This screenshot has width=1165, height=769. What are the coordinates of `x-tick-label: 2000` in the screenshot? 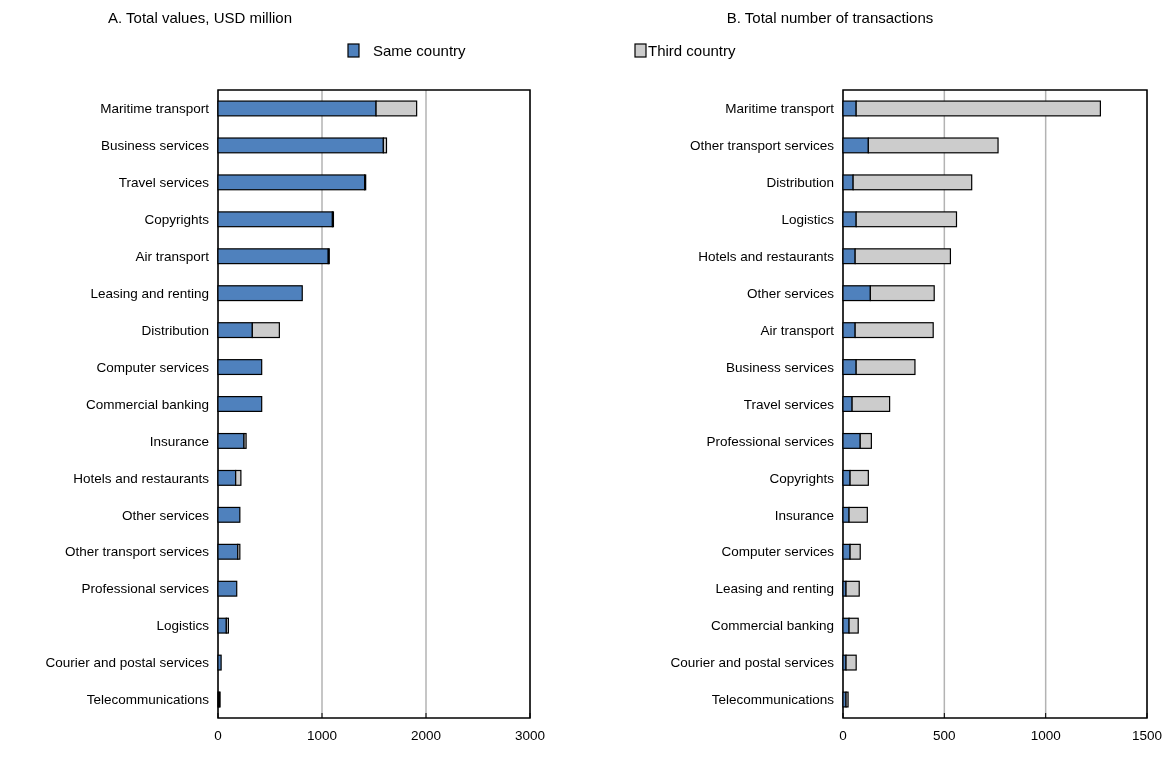 It's located at (426, 735).